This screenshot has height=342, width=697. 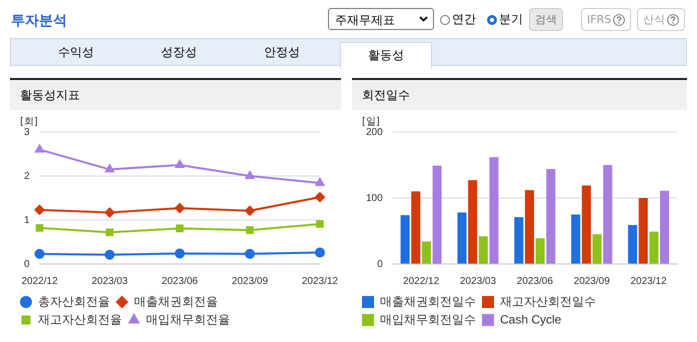 What do you see at coordinates (464, 19) in the screenshot?
I see `text: 연간` at bounding box center [464, 19].